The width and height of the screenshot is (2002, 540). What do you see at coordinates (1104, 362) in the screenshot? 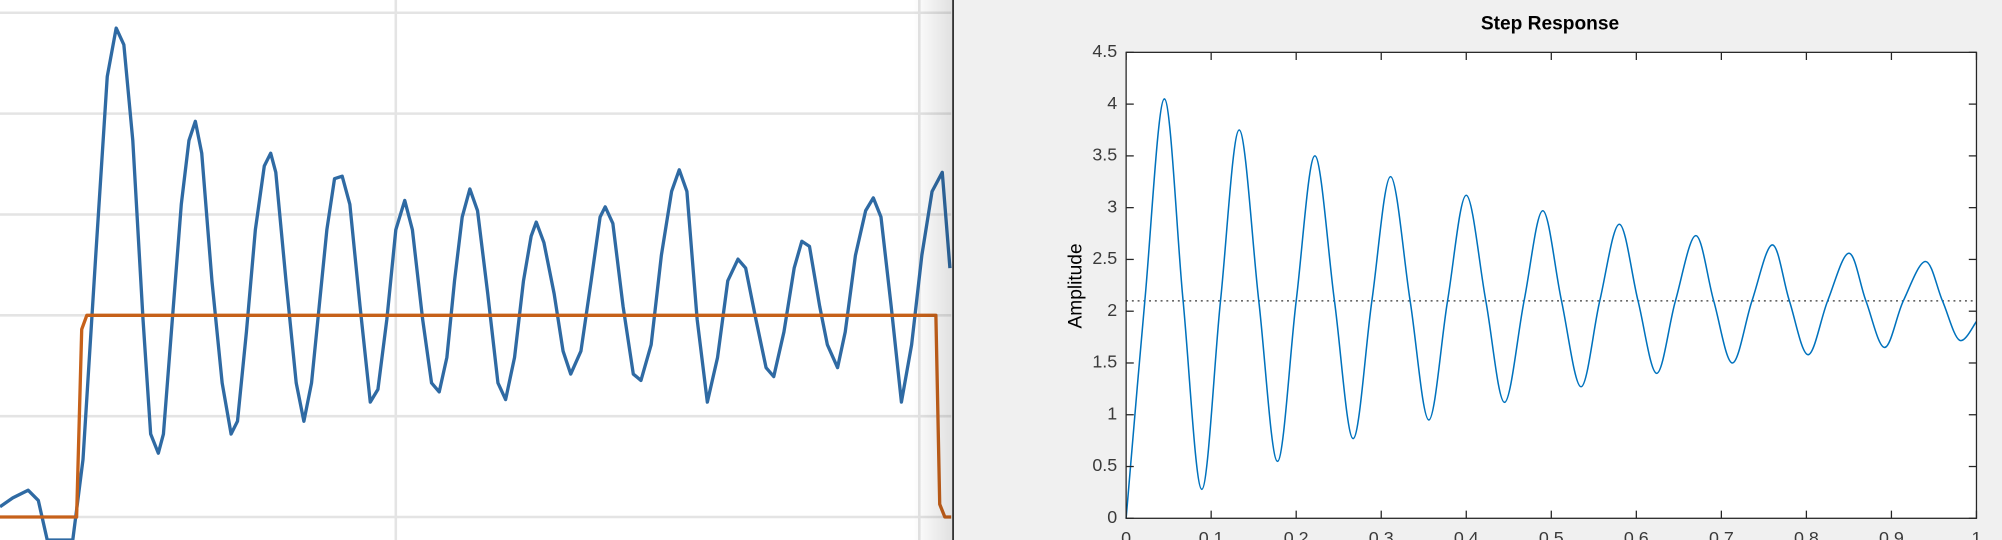
I see `y-tick-label: 1.5` at bounding box center [1104, 362].